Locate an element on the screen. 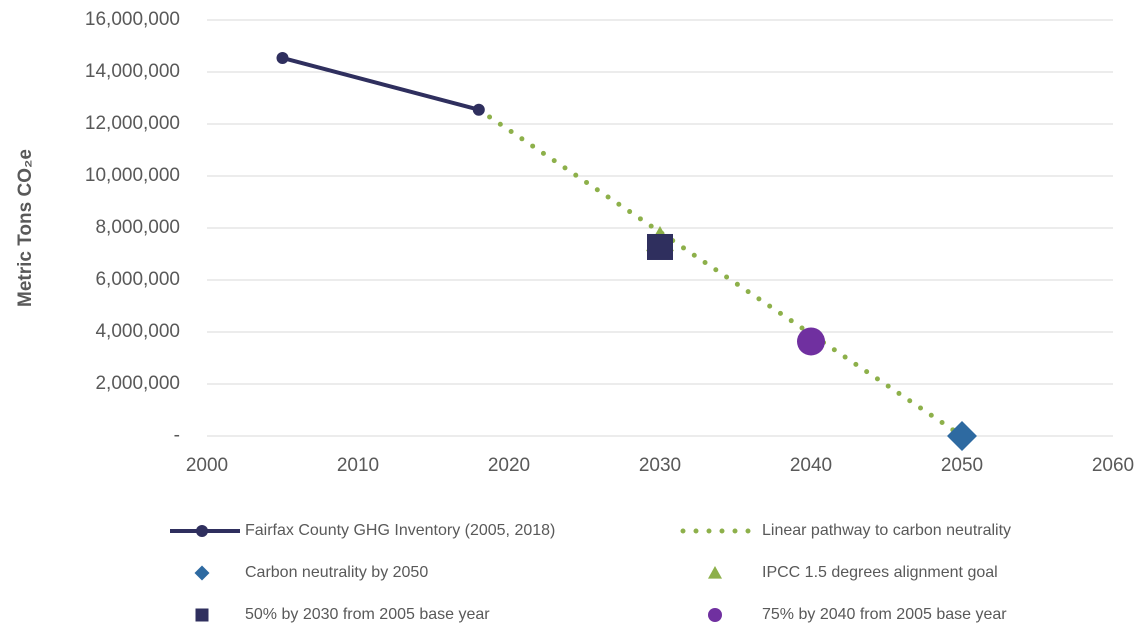 The height and width of the screenshot is (626, 1147). x-tick-label: 2030 is located at coordinates (660, 465).